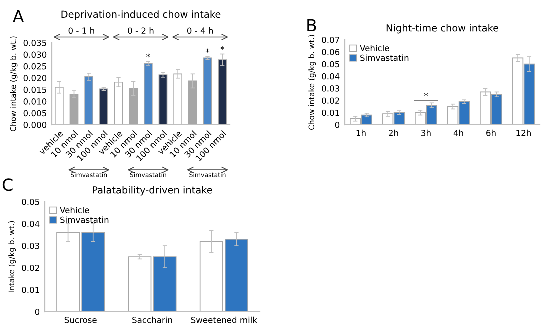 Image resolution: width=550 pixels, height=332 pixels. I want to click on annotation: *, so click(426, 94).